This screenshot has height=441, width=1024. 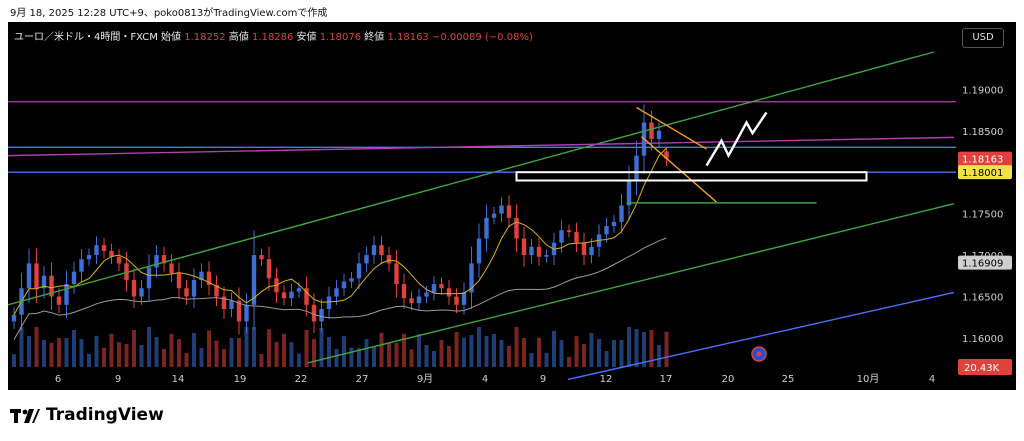 I want to click on event-marker-icon, so click(x=759, y=354).